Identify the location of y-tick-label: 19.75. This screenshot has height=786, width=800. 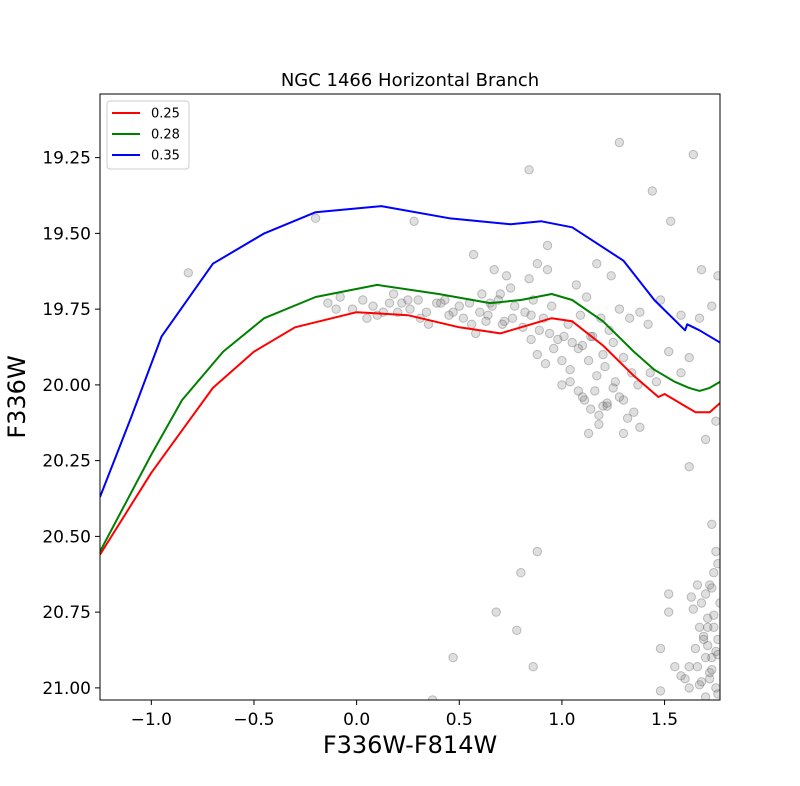
(66, 310).